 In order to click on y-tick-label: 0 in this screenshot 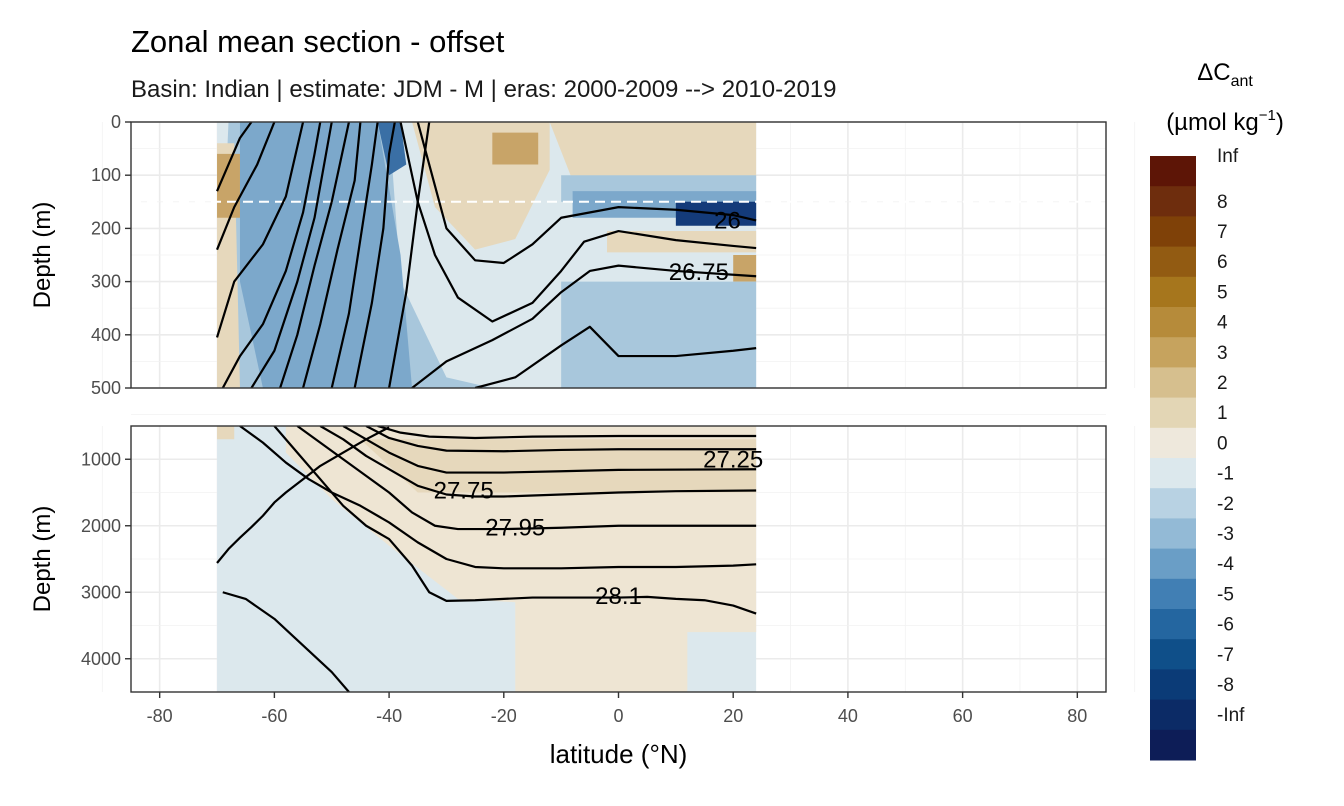, I will do `click(116, 122)`.